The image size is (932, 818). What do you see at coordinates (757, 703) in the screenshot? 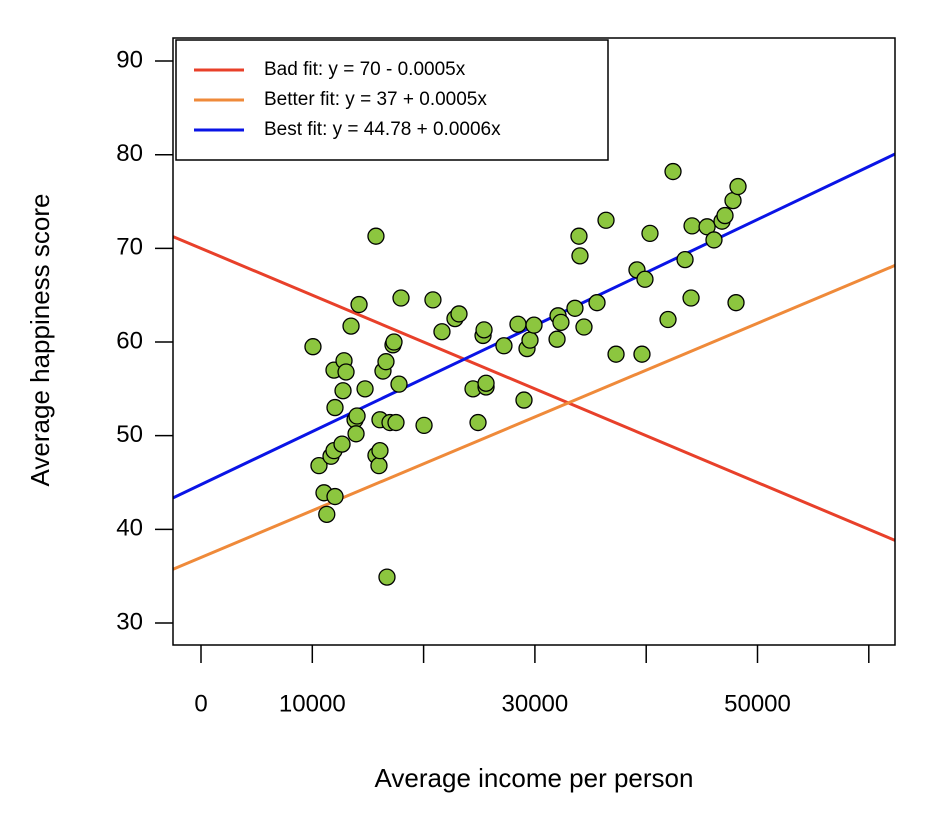
I see `x-tick-label: 50000` at bounding box center [757, 703].